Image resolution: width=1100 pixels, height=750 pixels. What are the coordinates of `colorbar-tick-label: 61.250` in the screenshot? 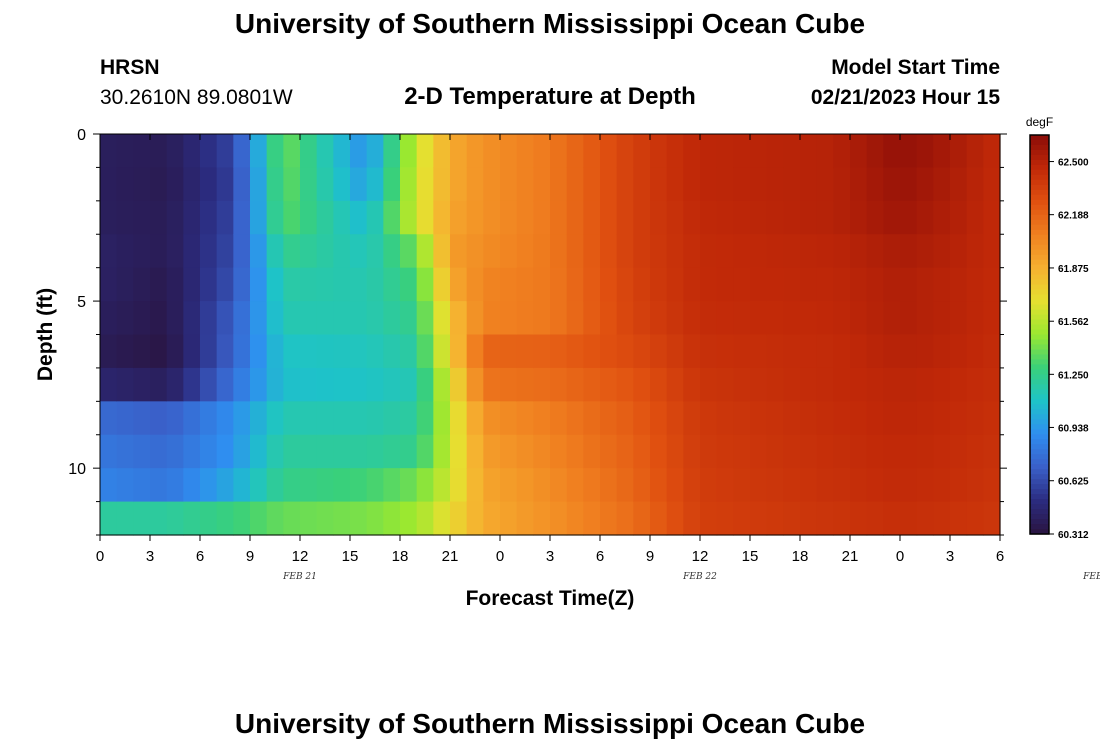 It's located at (1073, 375).